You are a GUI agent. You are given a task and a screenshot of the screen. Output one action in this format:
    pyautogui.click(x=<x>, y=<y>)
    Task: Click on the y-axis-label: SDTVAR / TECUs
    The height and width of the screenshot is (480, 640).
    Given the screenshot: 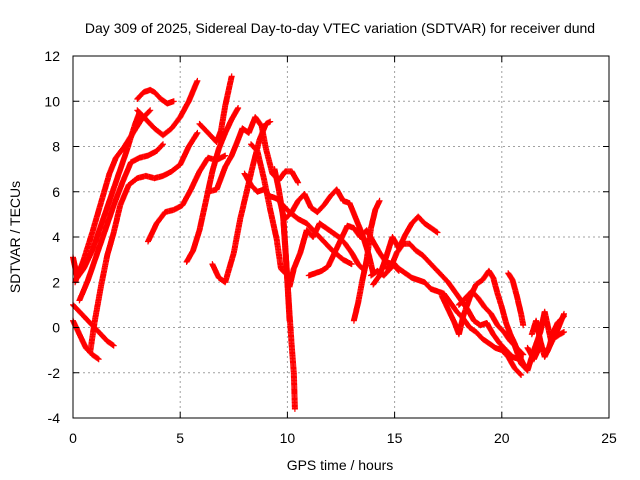 What is the action you would take?
    pyautogui.click(x=15, y=237)
    